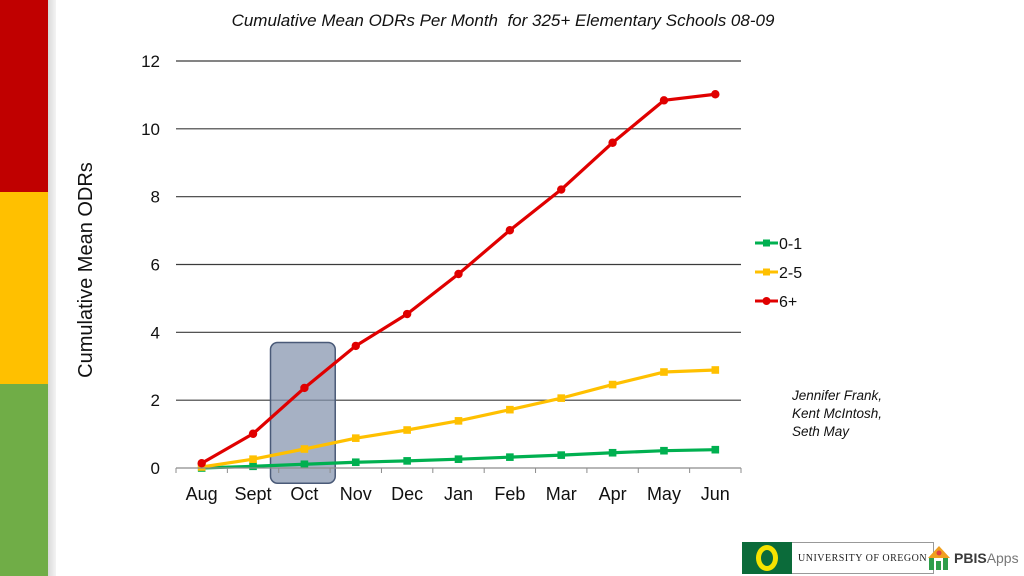 The height and width of the screenshot is (576, 1024). Describe the element at coordinates (24, 480) in the screenshot. I see `side-bar-green` at that location.